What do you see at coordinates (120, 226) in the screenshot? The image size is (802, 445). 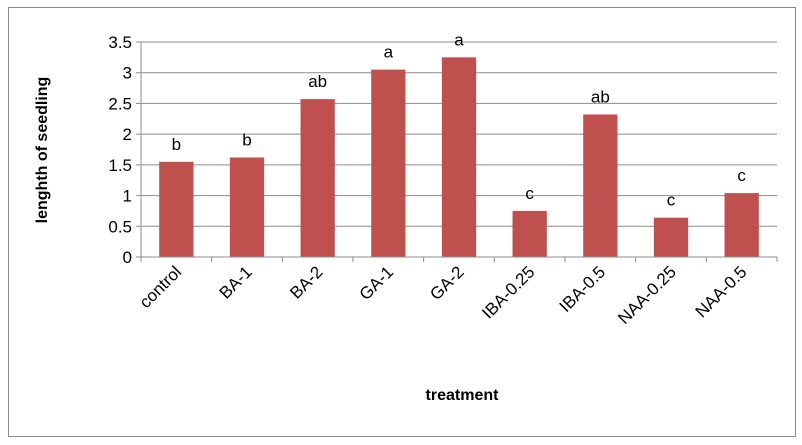 I see `y-tick-label: 0.5` at bounding box center [120, 226].